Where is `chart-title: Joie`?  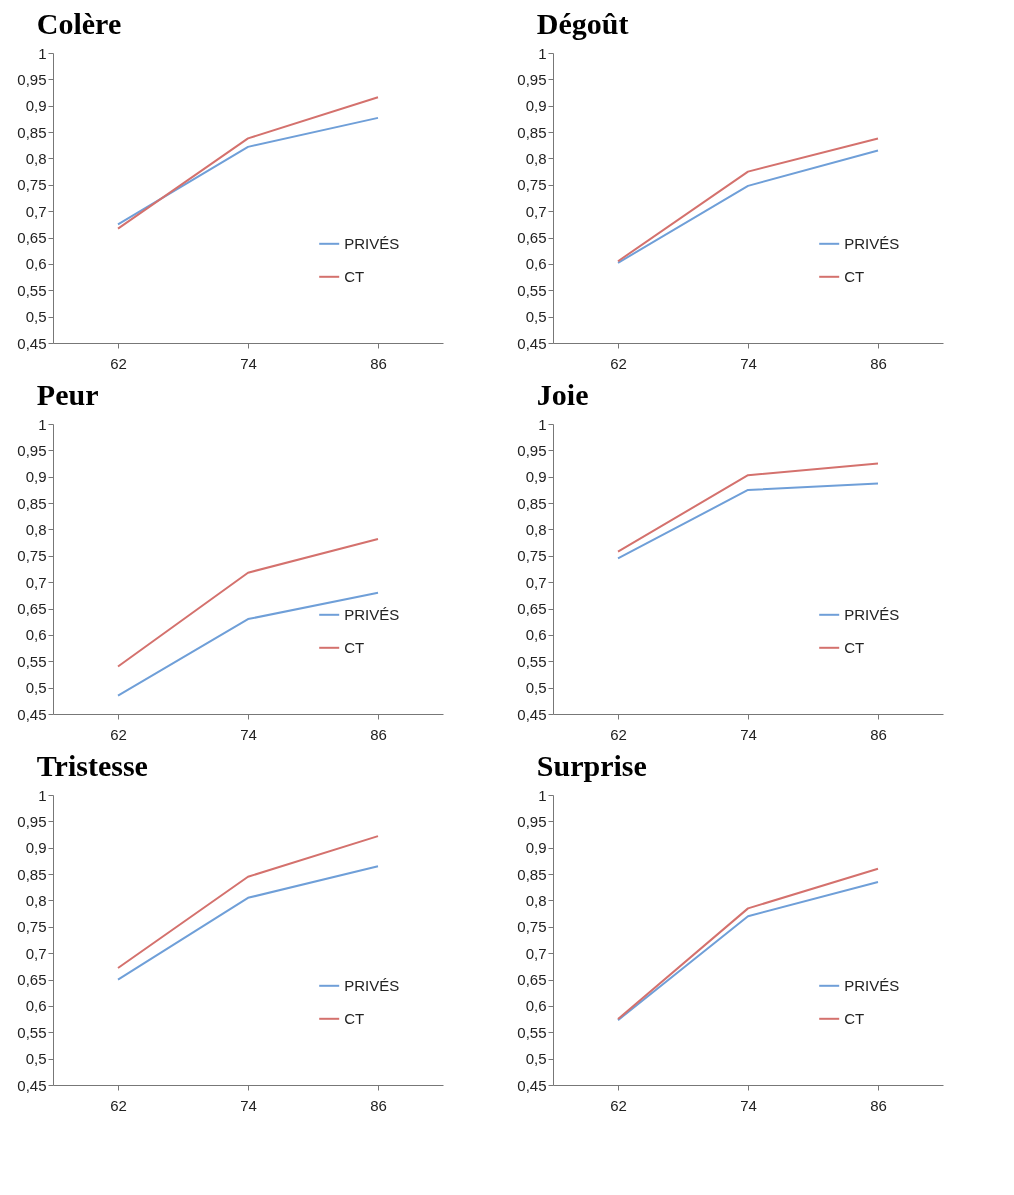
chart-title: Joie is located at coordinates (562, 394).